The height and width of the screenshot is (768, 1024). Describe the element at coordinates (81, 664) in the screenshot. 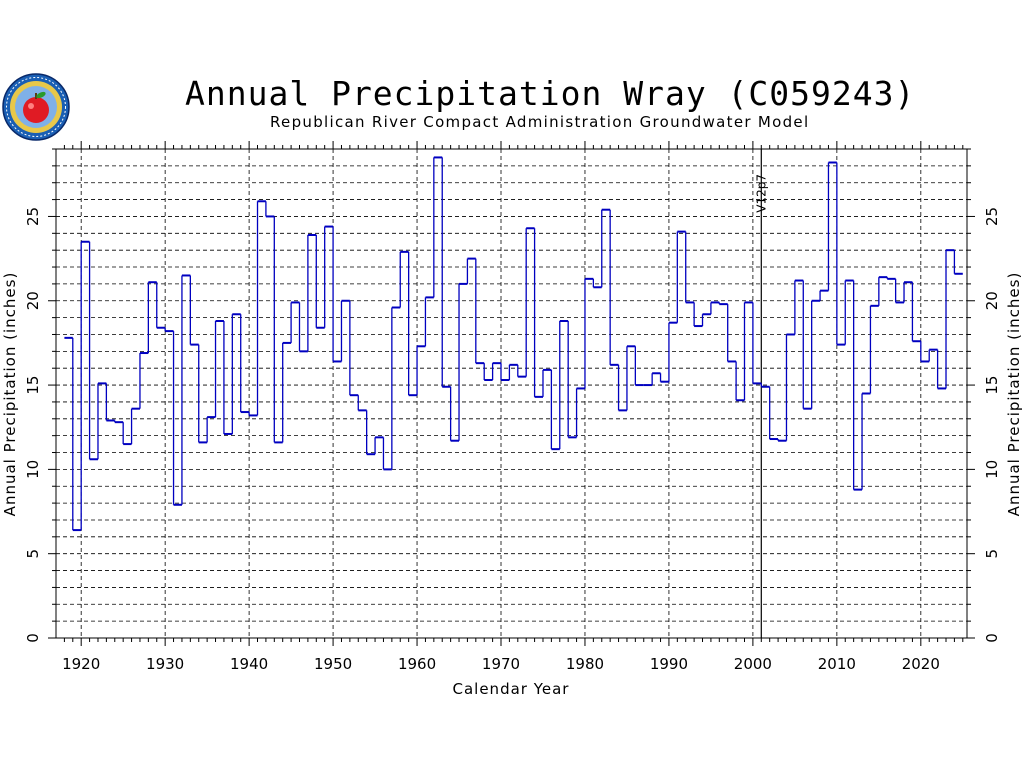

I see `x-tick-label: 1920` at that location.